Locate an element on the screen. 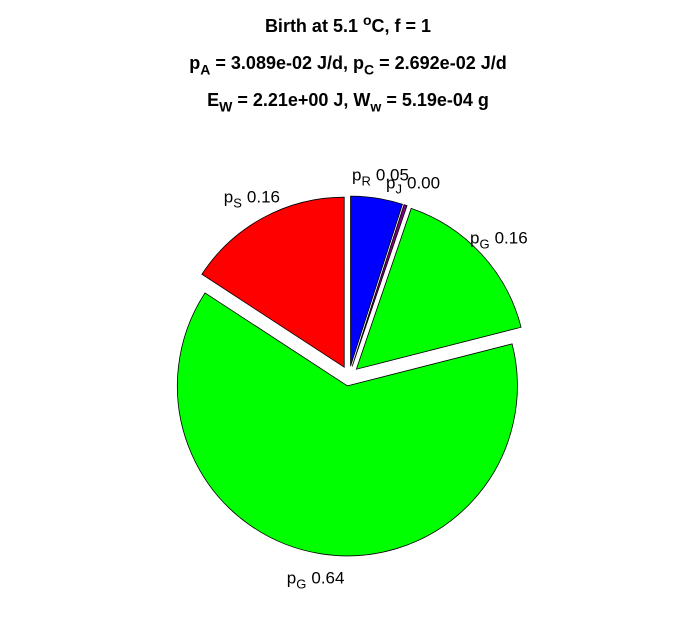 This screenshot has width=696, height=618. text-run: = 5.19e-04 g is located at coordinates (435, 100).